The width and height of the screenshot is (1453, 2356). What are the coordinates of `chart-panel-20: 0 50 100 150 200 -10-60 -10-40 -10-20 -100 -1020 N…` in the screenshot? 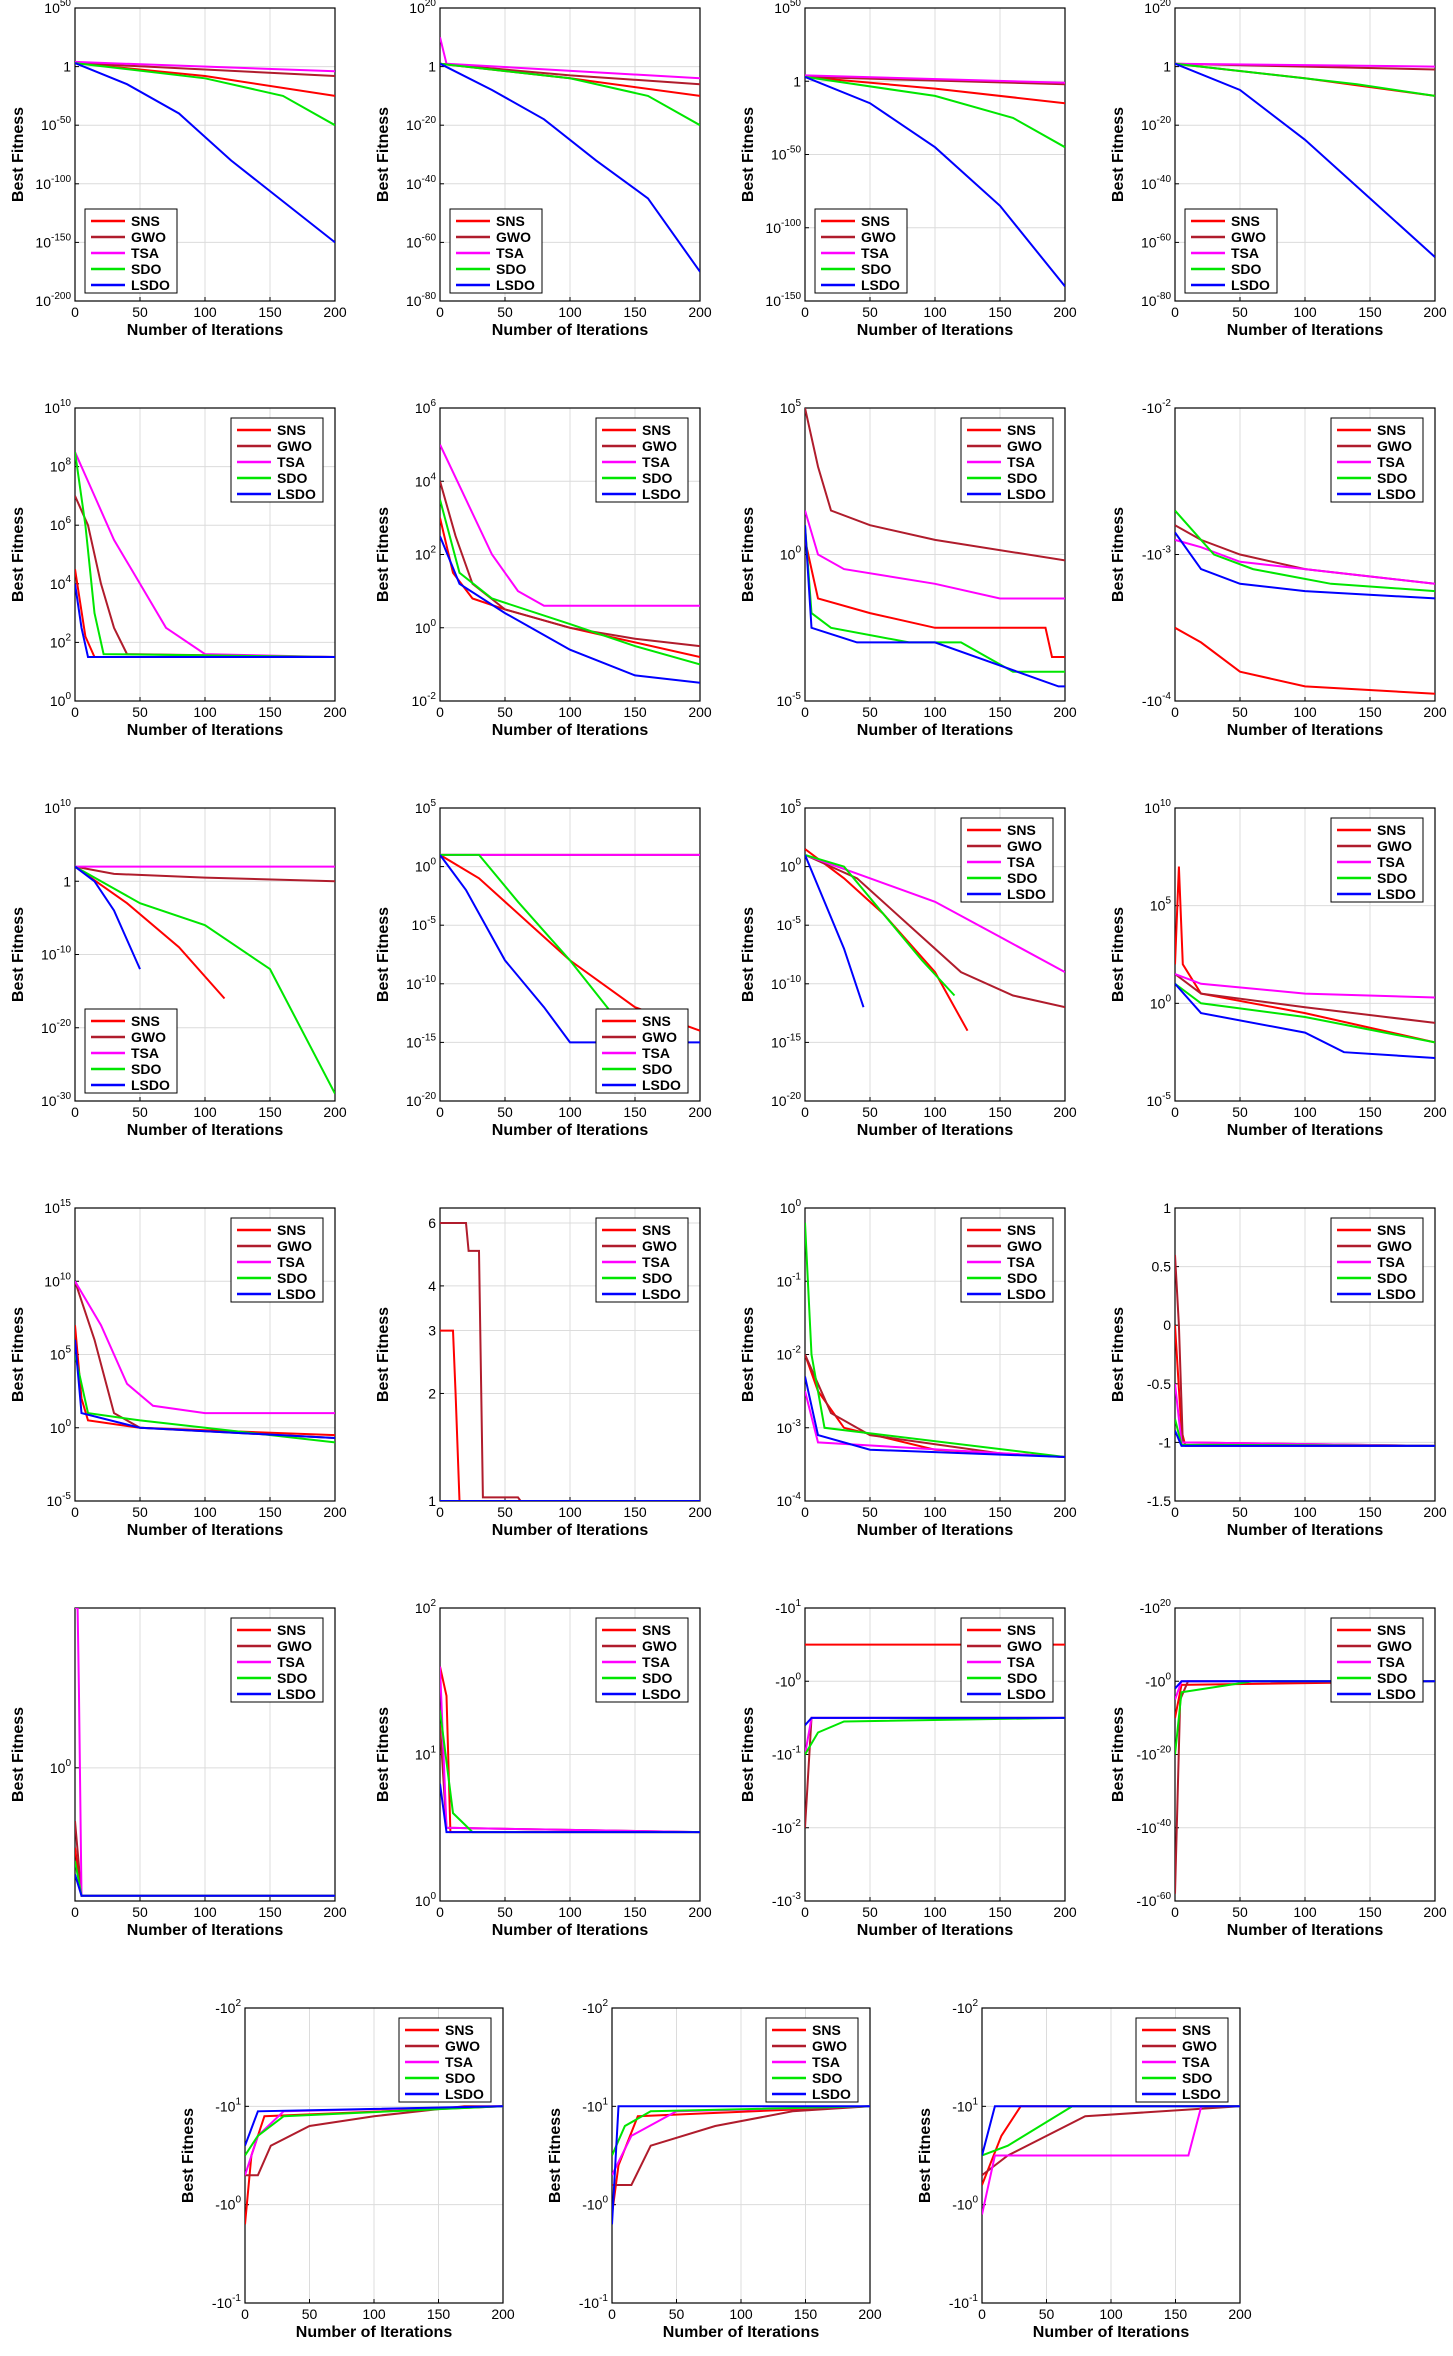 It's located at (1278, 1768).